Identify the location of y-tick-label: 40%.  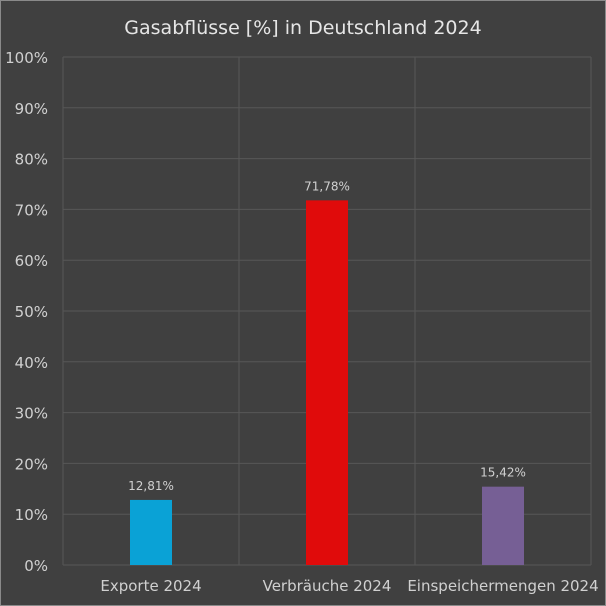
(31, 363).